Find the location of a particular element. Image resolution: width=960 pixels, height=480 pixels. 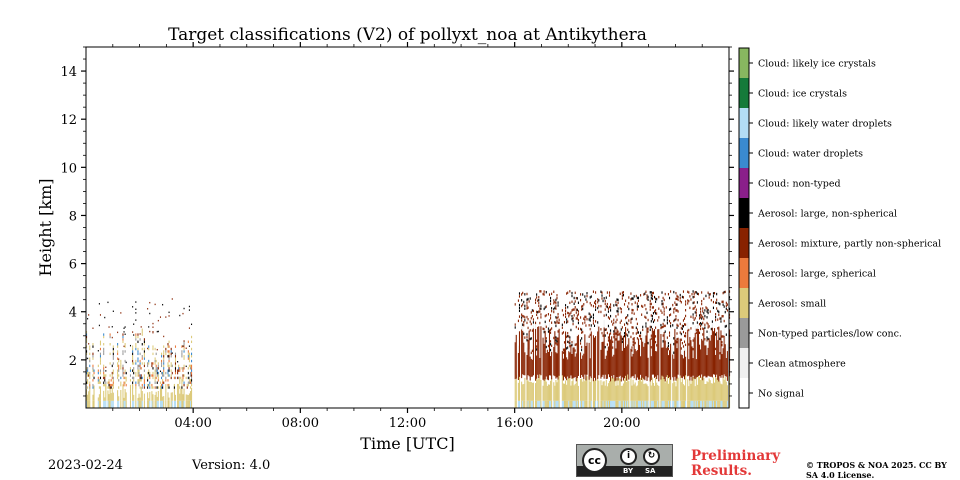

x-axis-label: Time [UTC] is located at coordinates (407, 443).